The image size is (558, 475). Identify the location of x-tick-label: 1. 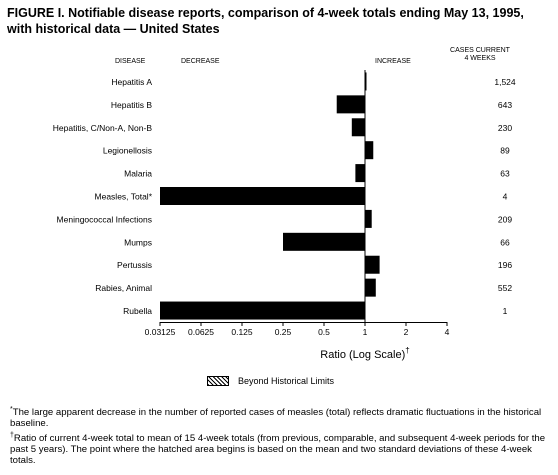
(365, 332).